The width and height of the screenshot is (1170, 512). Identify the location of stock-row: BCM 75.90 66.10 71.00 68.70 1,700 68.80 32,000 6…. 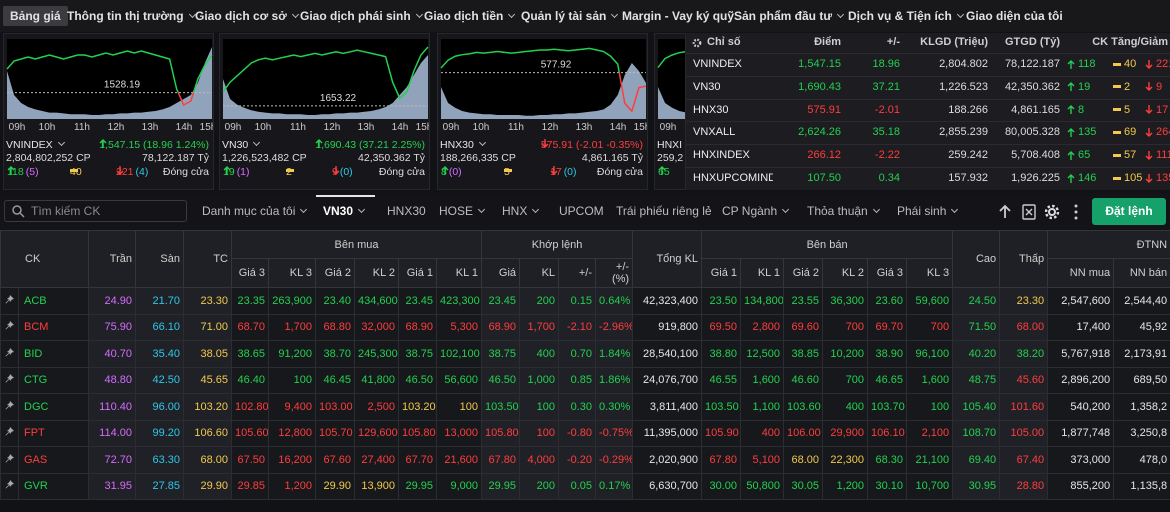
(585, 327).